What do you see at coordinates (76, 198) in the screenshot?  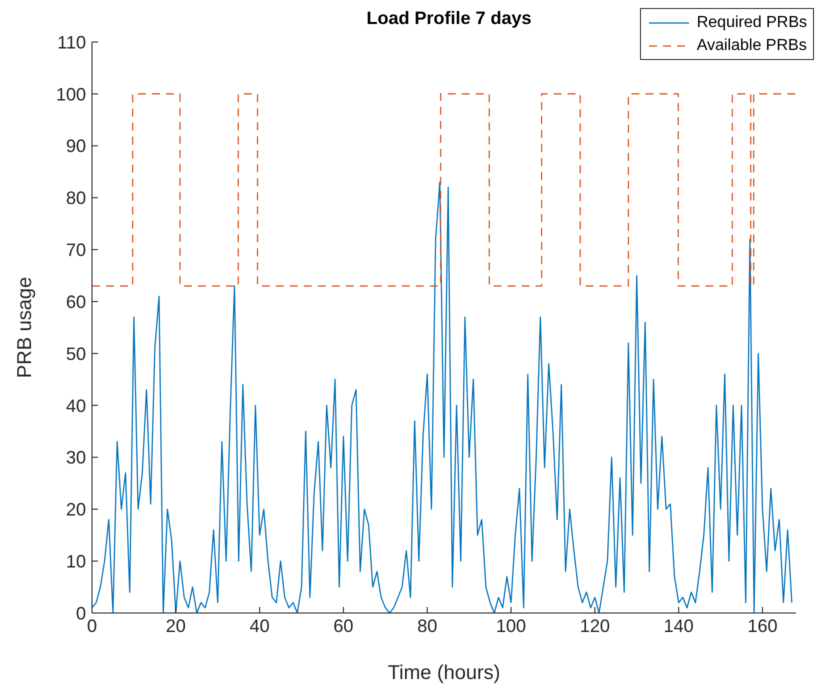 I see `y-tick-label: 80` at bounding box center [76, 198].